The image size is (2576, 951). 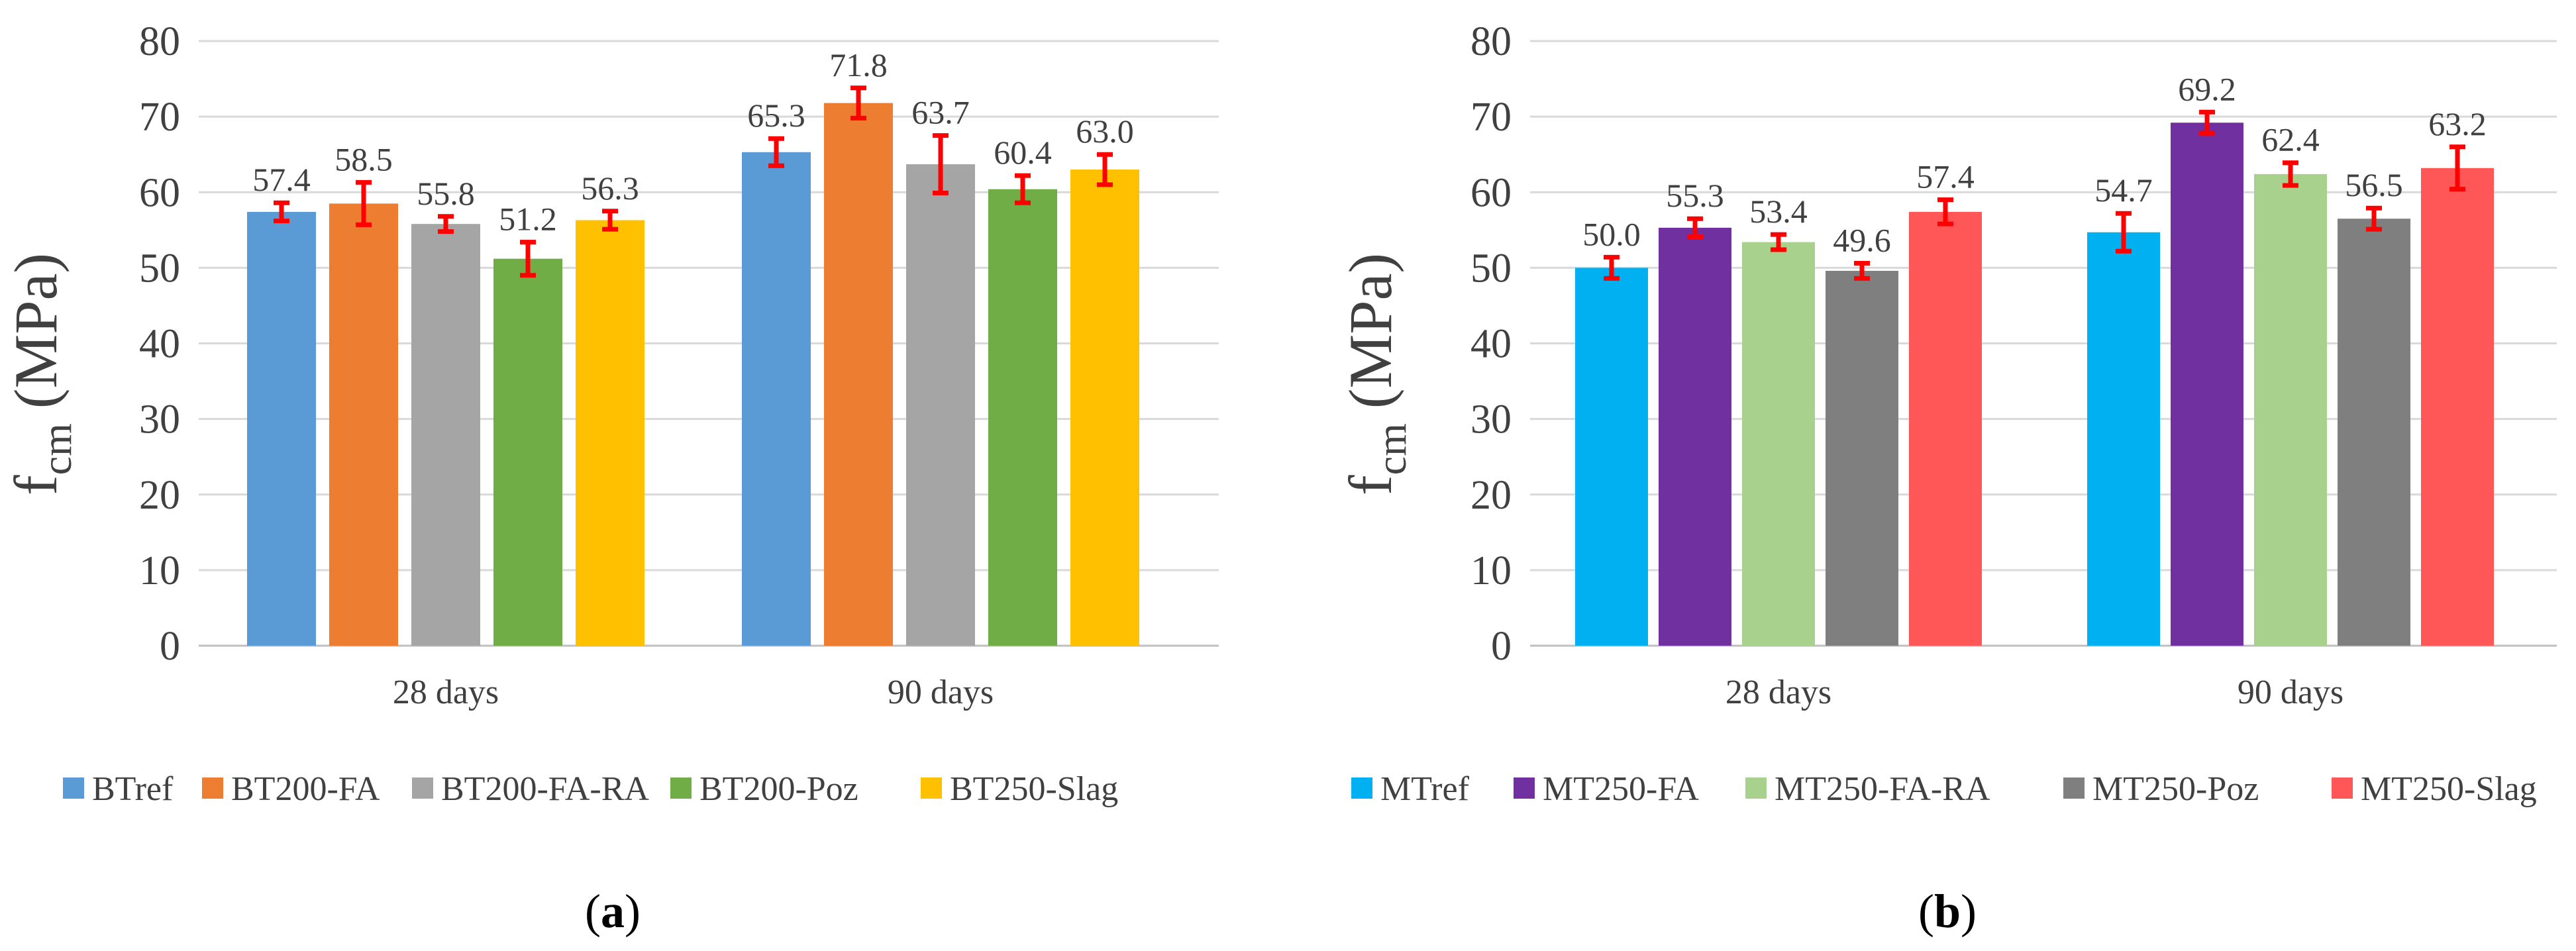 What do you see at coordinates (1425, 789) in the screenshot?
I see `legend-entry-mtref: MTref` at bounding box center [1425, 789].